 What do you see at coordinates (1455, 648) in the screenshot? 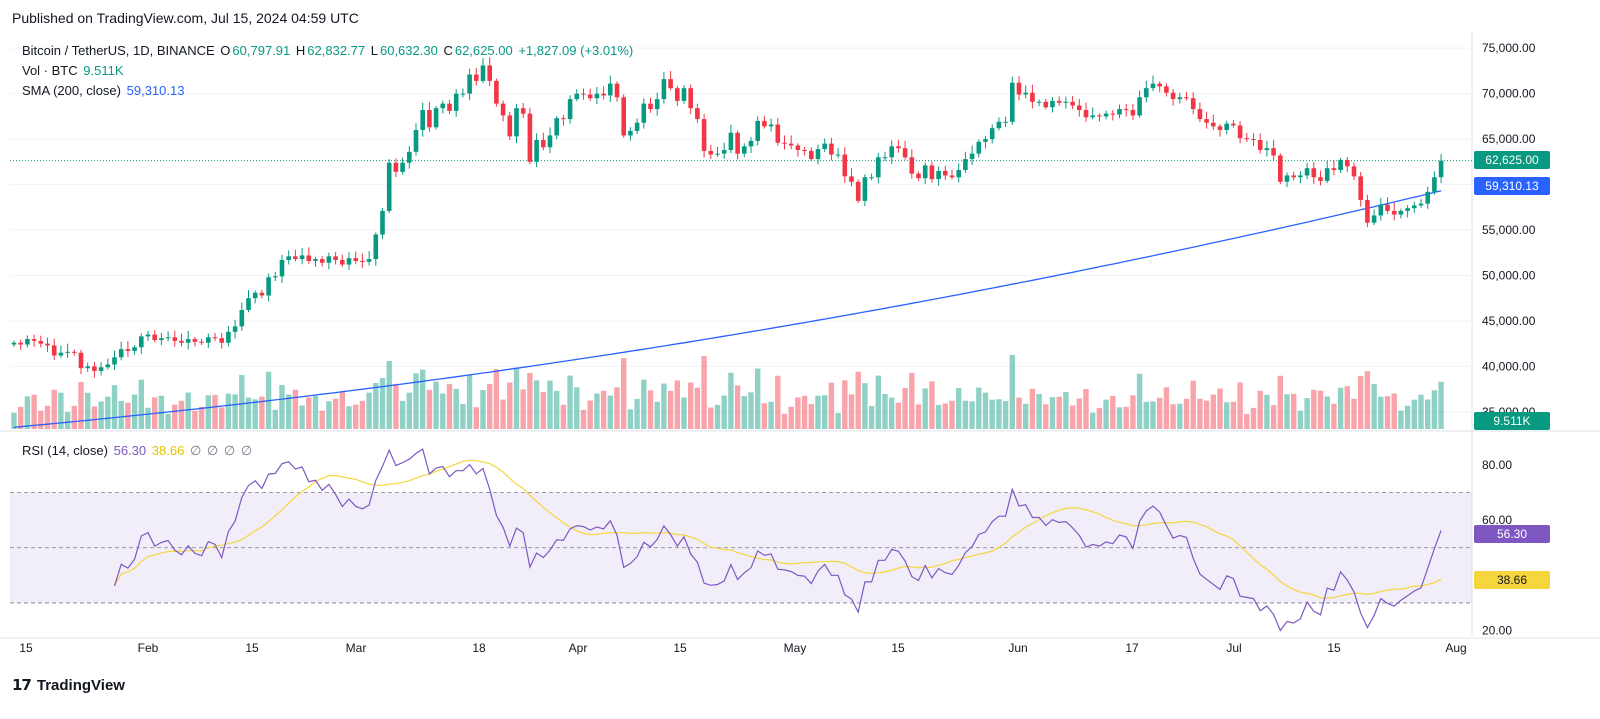
I see `time-tick-label: Aug` at bounding box center [1455, 648].